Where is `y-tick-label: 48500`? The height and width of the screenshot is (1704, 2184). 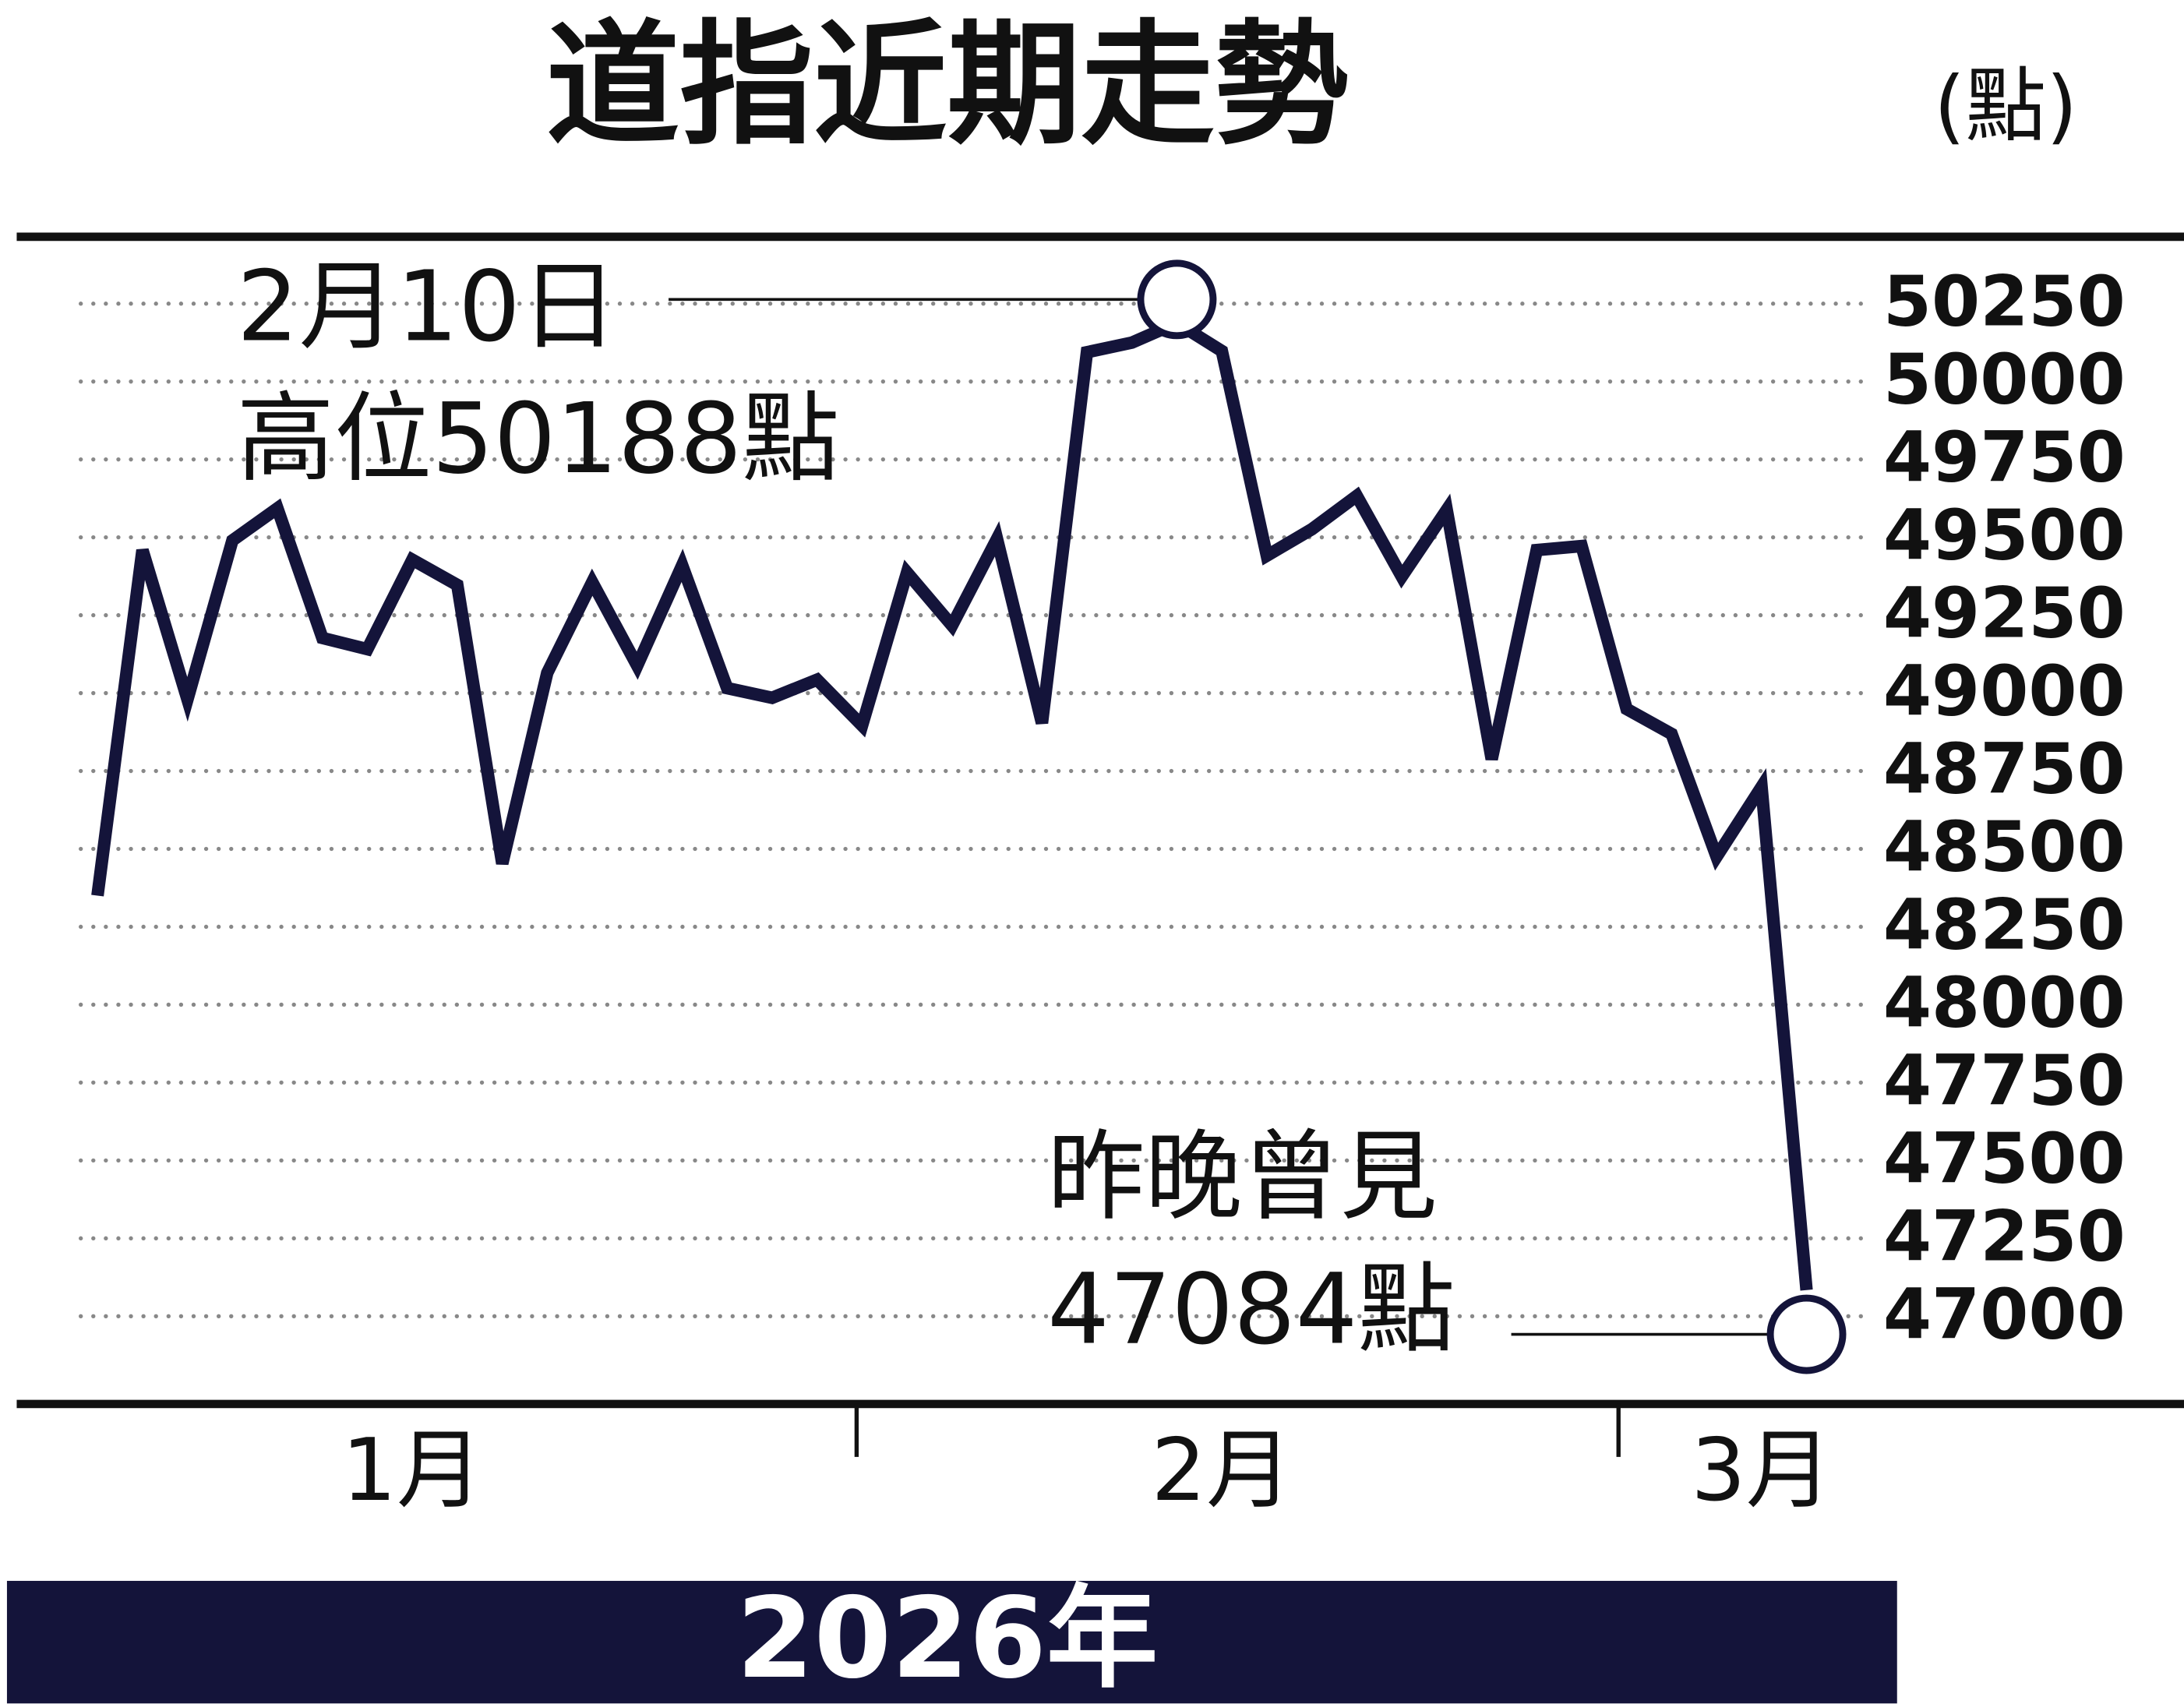
y-tick-label: 48500 is located at coordinates (2004, 846).